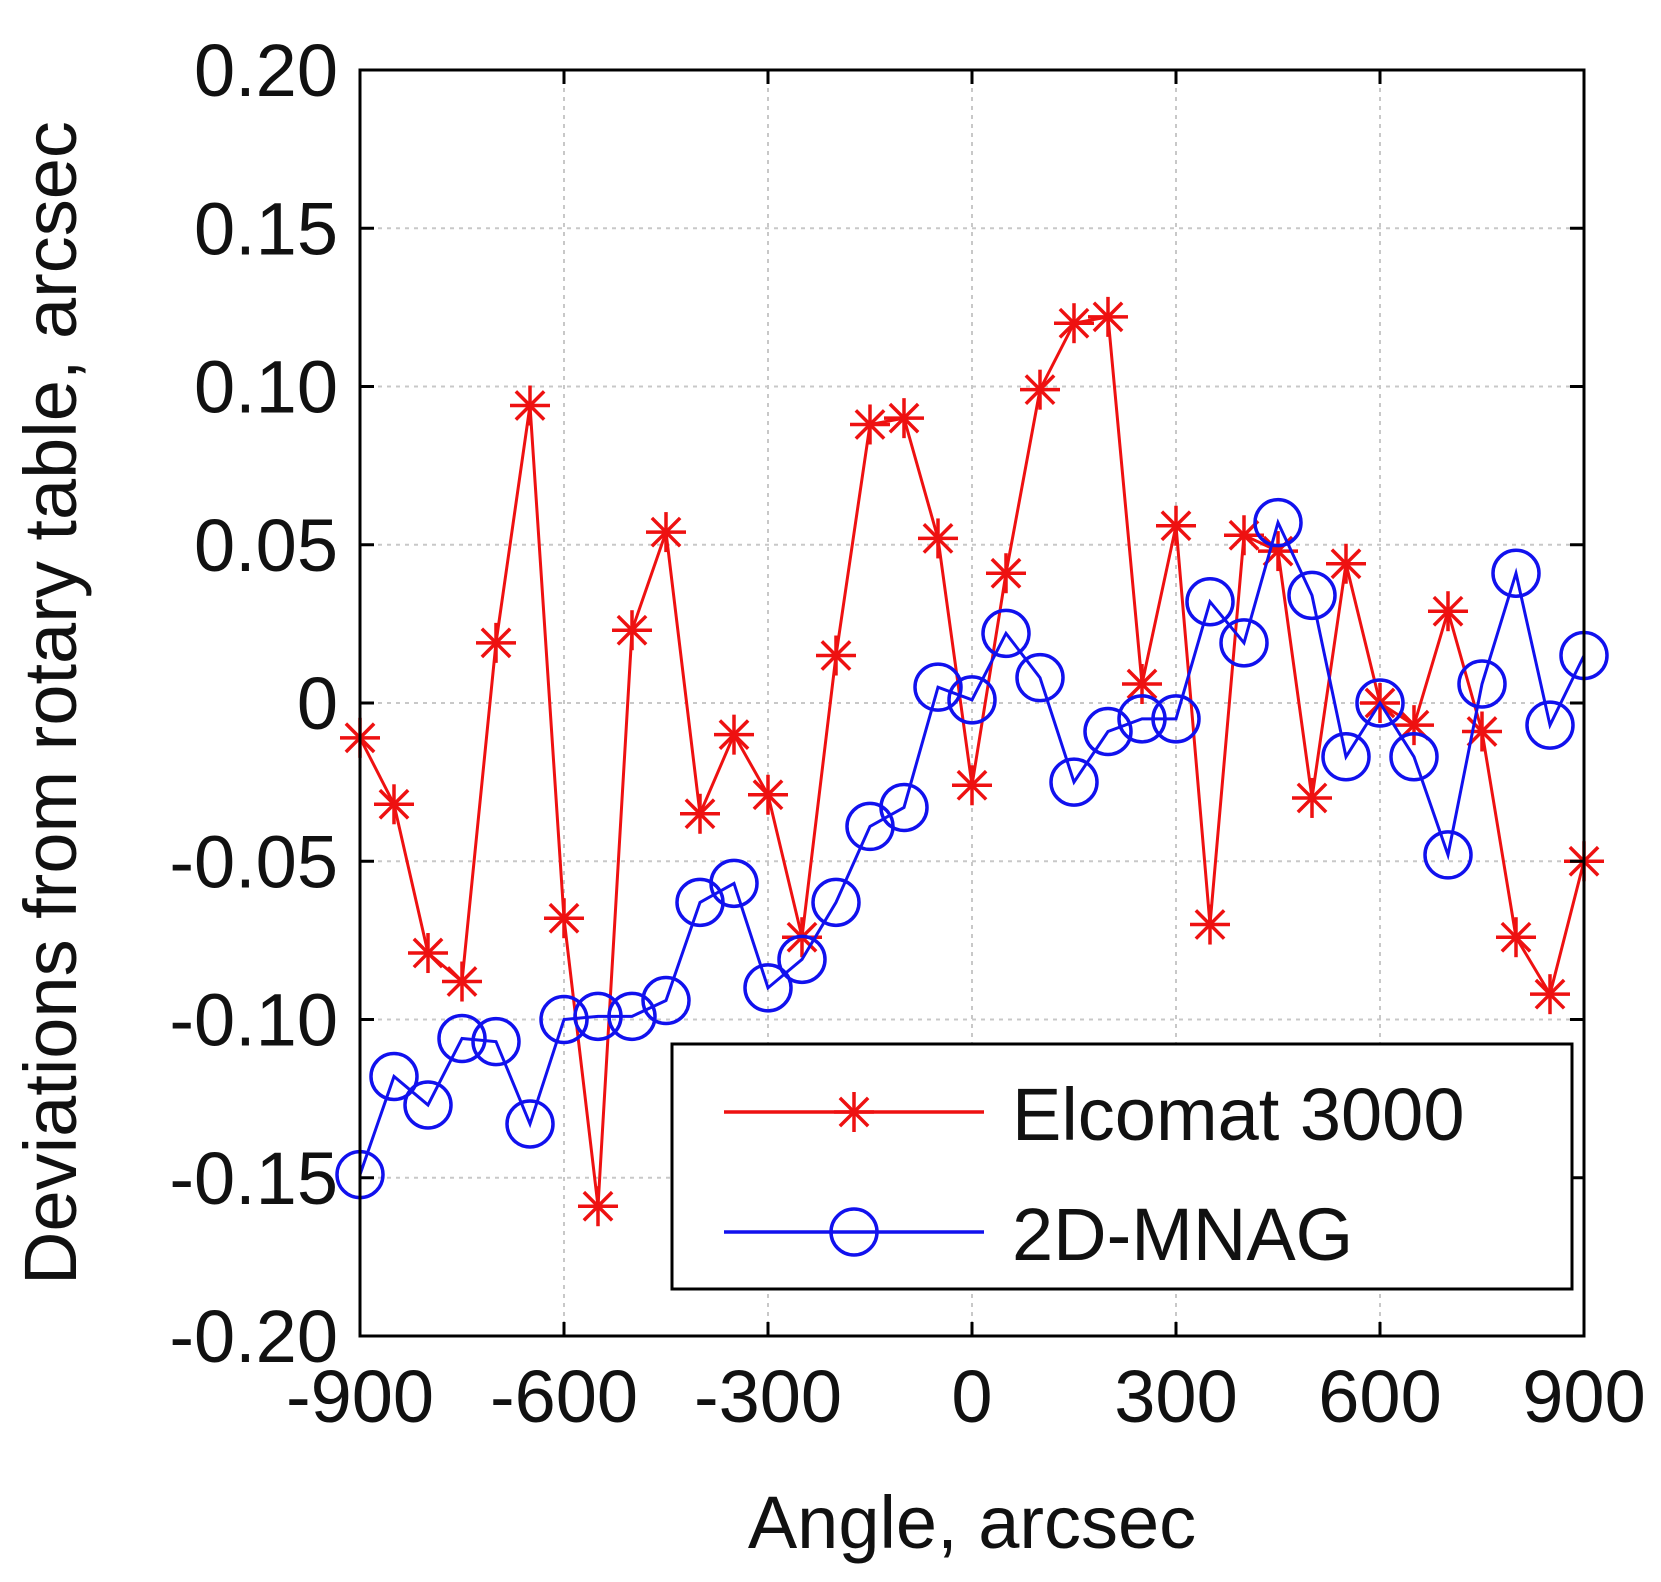  I want to click on x-tick-label: -600, so click(564, 1396).